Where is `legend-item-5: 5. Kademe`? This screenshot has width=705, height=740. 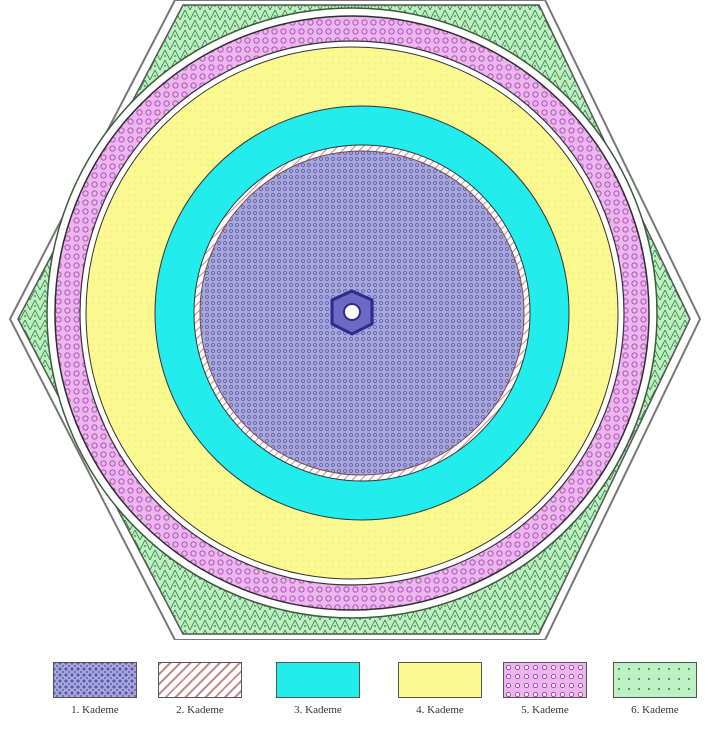 legend-item-5: 5. Kademe is located at coordinates (545, 689).